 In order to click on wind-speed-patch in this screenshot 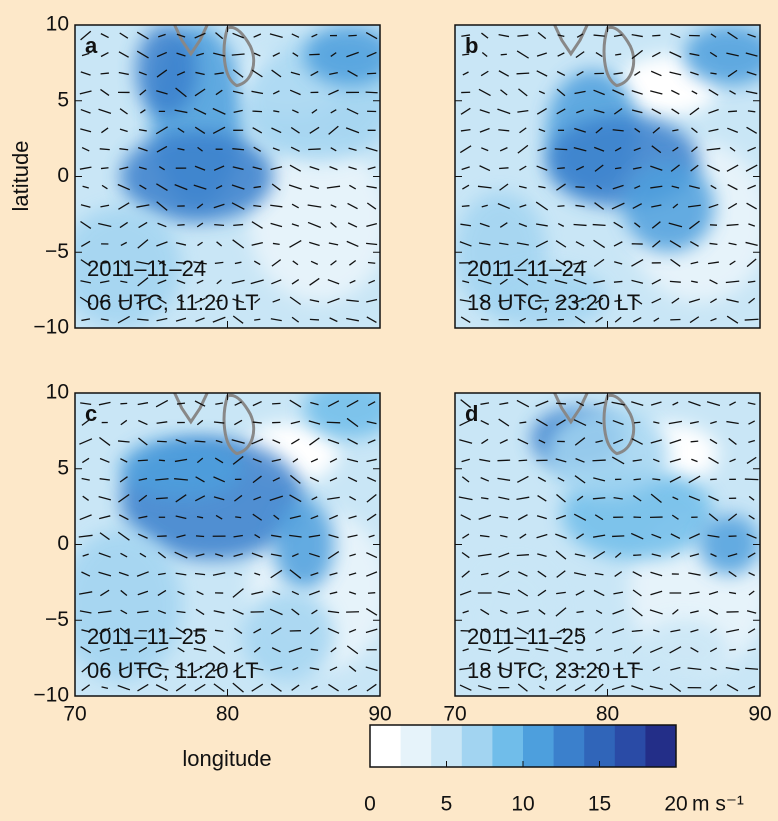, I will do `click(128, 605)`.